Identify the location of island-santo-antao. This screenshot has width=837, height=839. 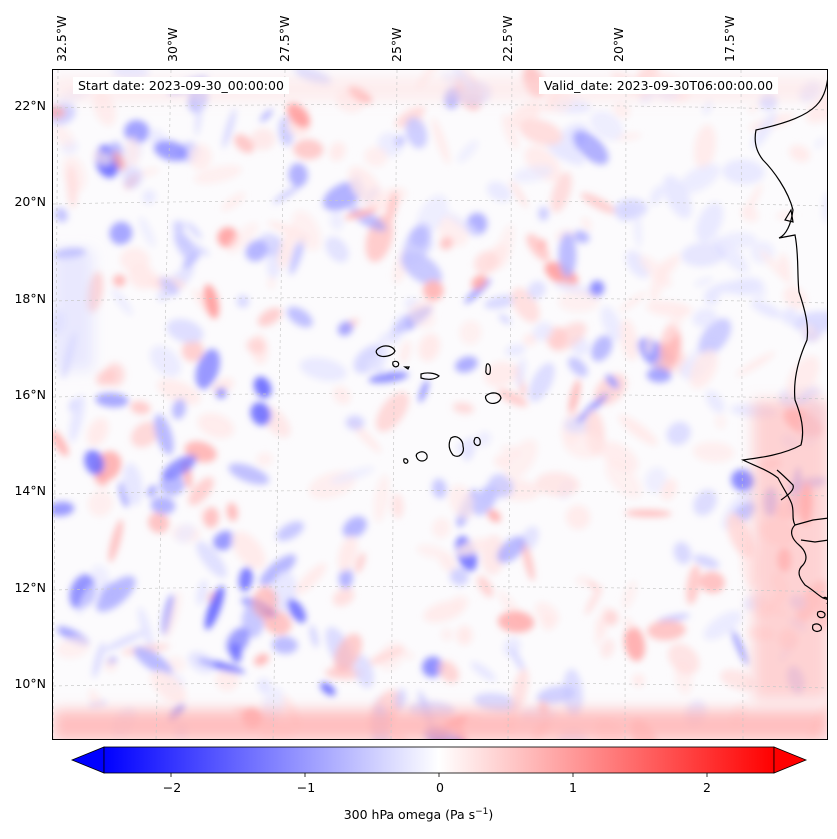
(385, 351).